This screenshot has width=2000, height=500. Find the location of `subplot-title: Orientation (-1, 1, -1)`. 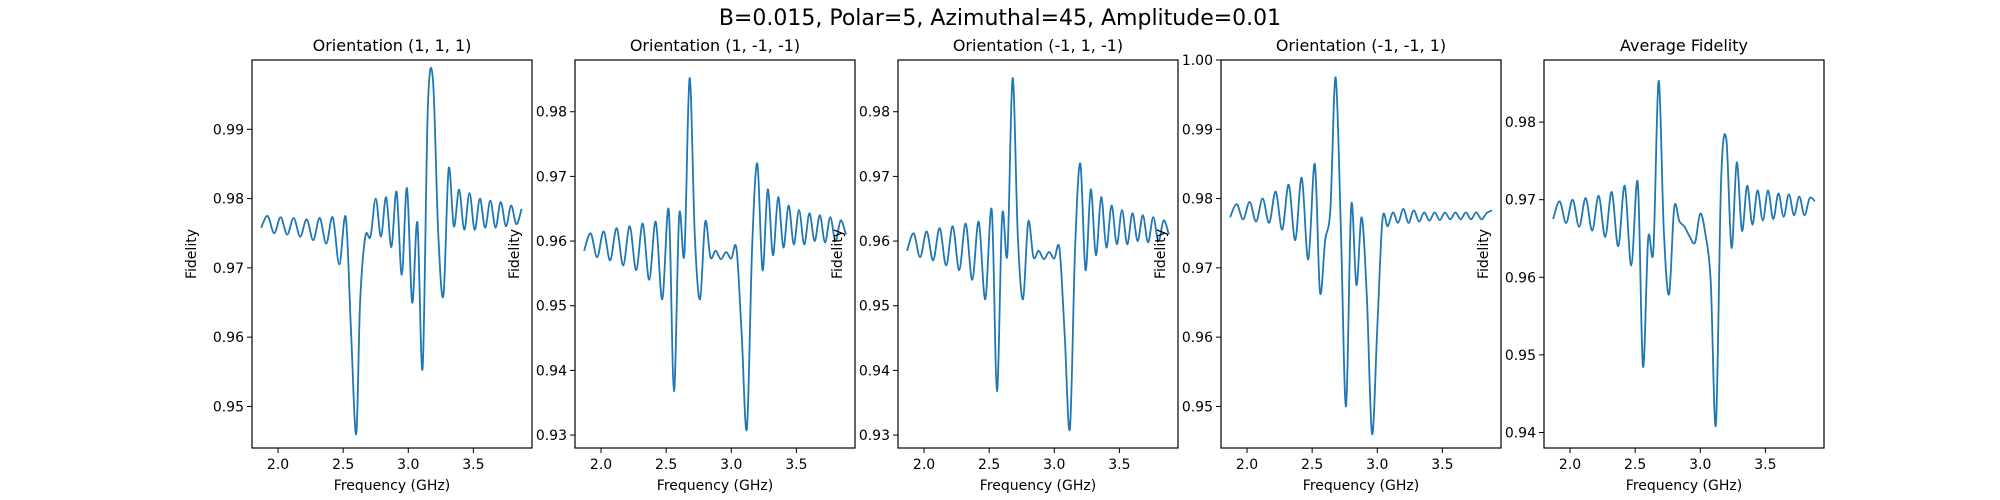

subplot-title: Orientation (-1, 1, -1) is located at coordinates (1038, 45).